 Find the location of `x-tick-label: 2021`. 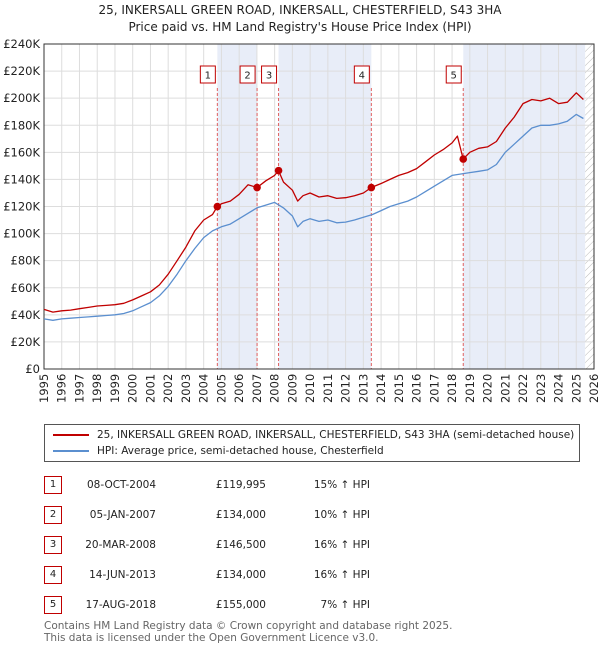

x-tick-label: 2021 is located at coordinates (505, 388).